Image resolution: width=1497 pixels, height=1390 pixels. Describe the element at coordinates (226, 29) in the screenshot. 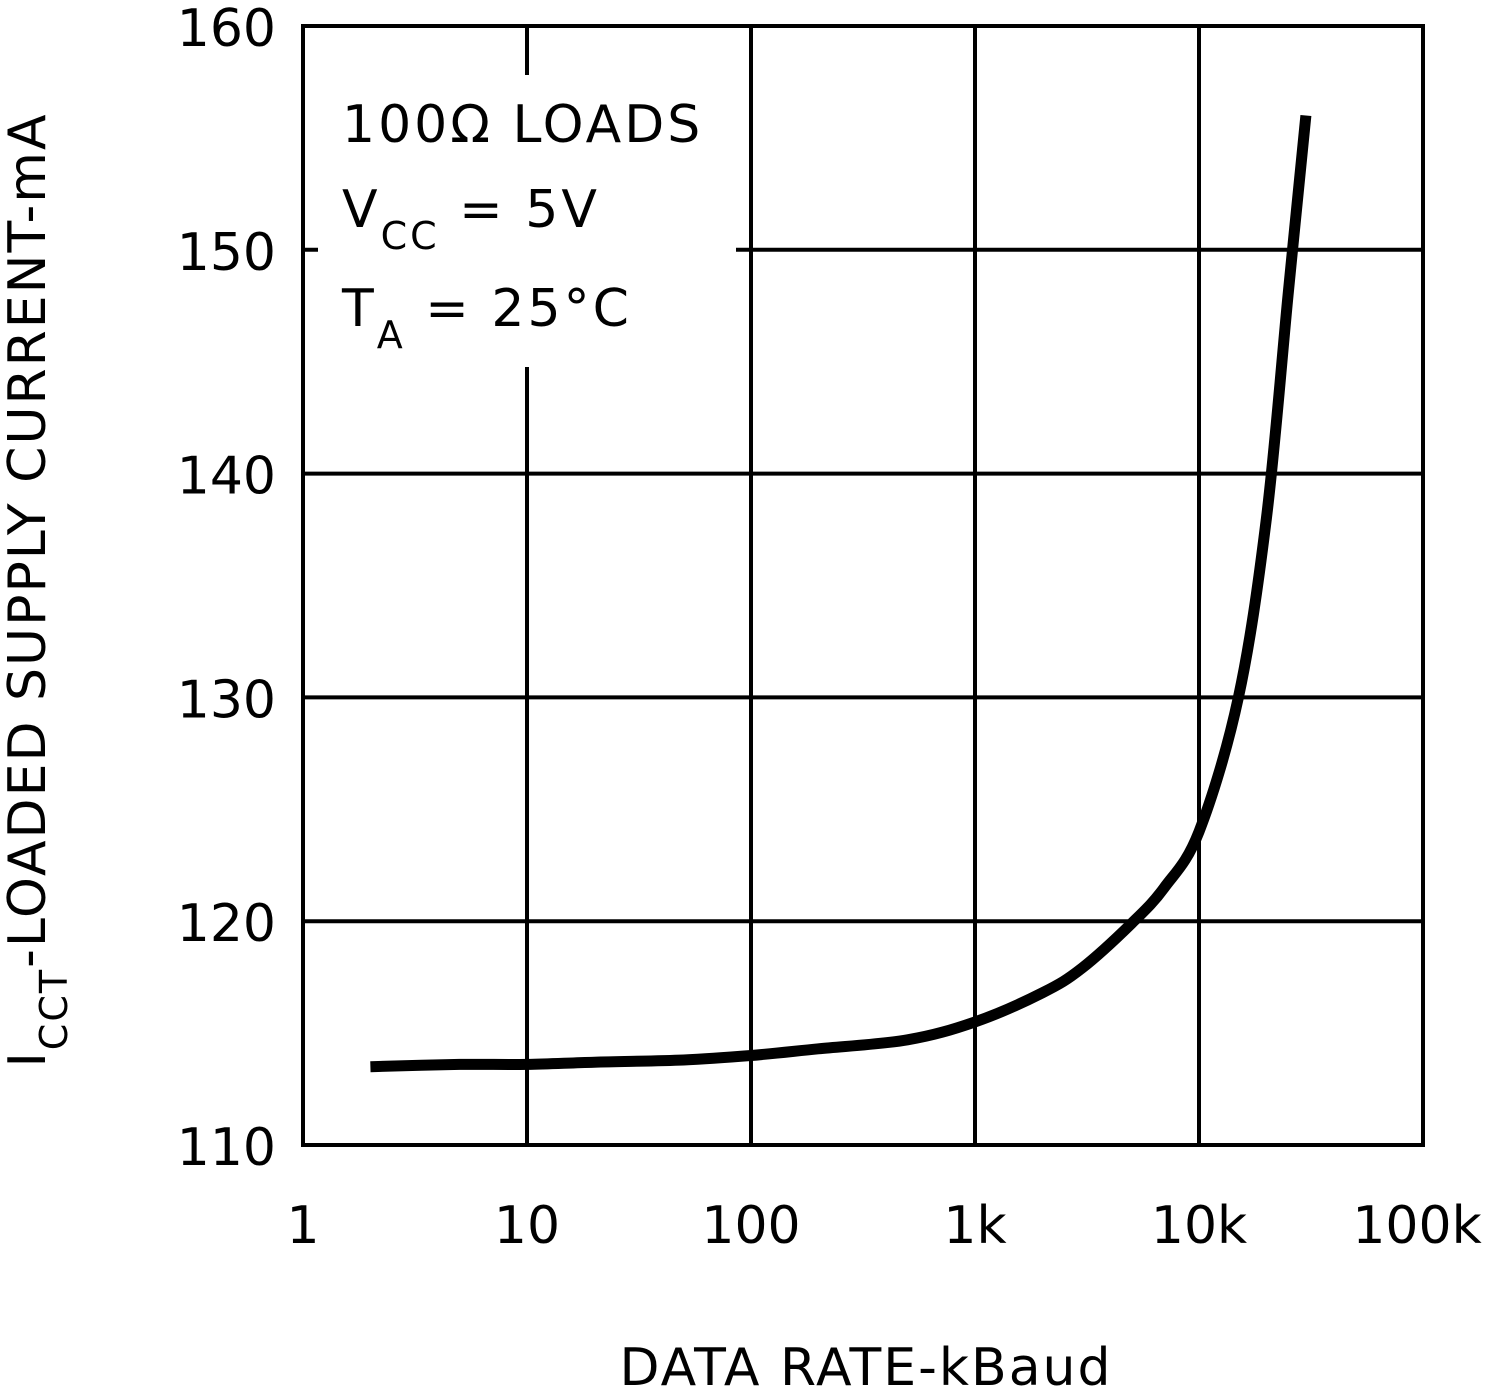

I see `y-tick-label: 160` at that location.